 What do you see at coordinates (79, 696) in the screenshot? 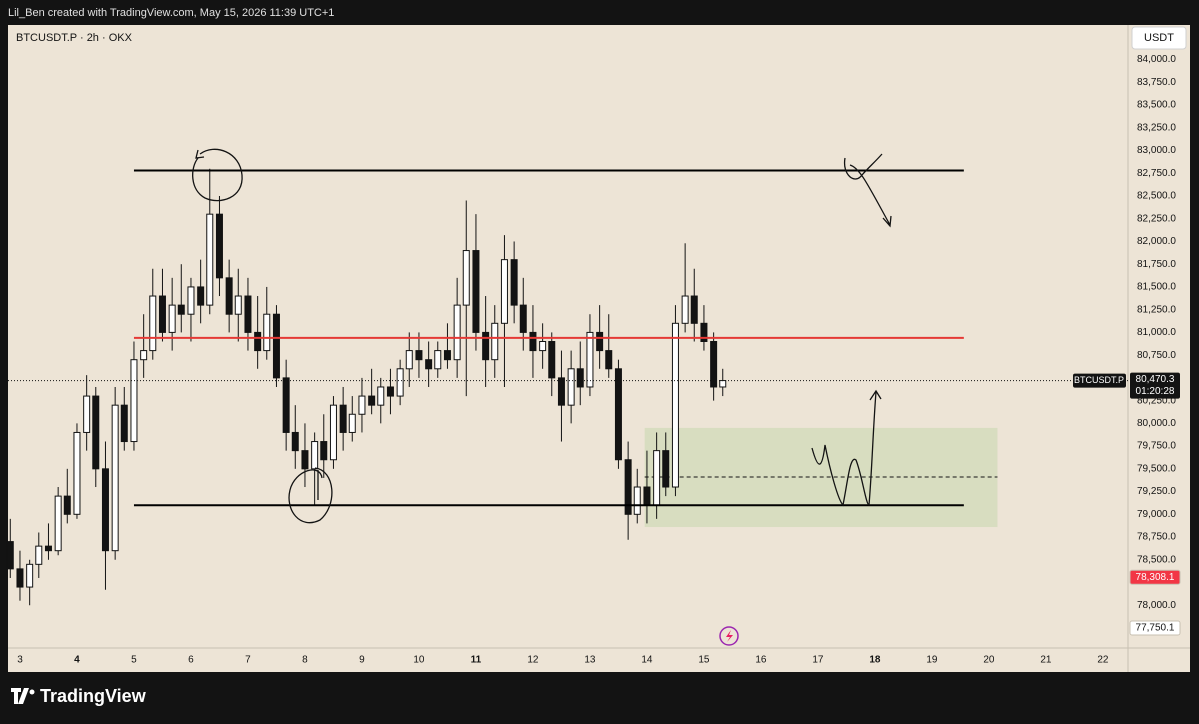
I see `brand-logo: TradingView` at bounding box center [79, 696].